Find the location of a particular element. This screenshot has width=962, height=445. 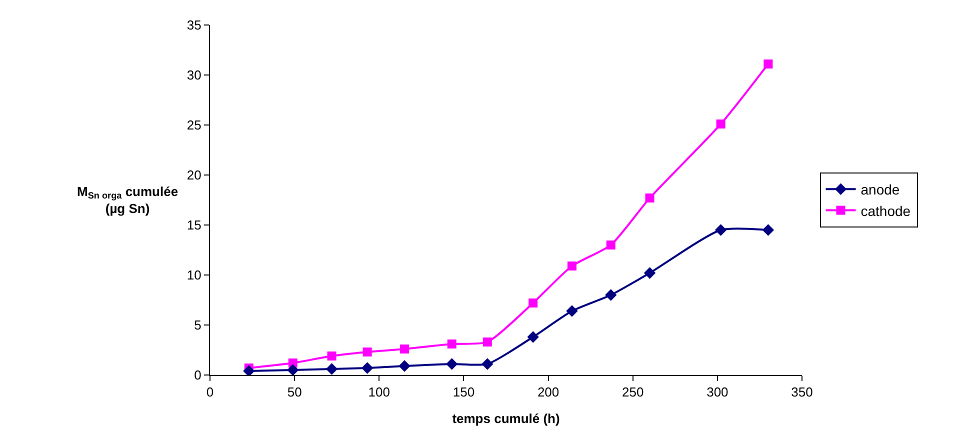

y-tick-label: 15 is located at coordinates (194, 225).